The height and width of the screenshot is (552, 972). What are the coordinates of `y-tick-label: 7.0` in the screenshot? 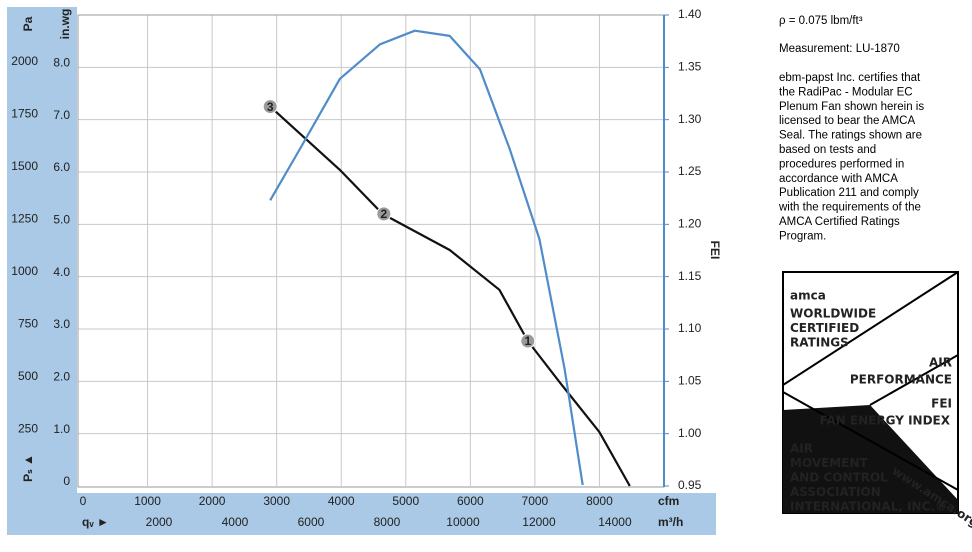 It's located at (61, 115).